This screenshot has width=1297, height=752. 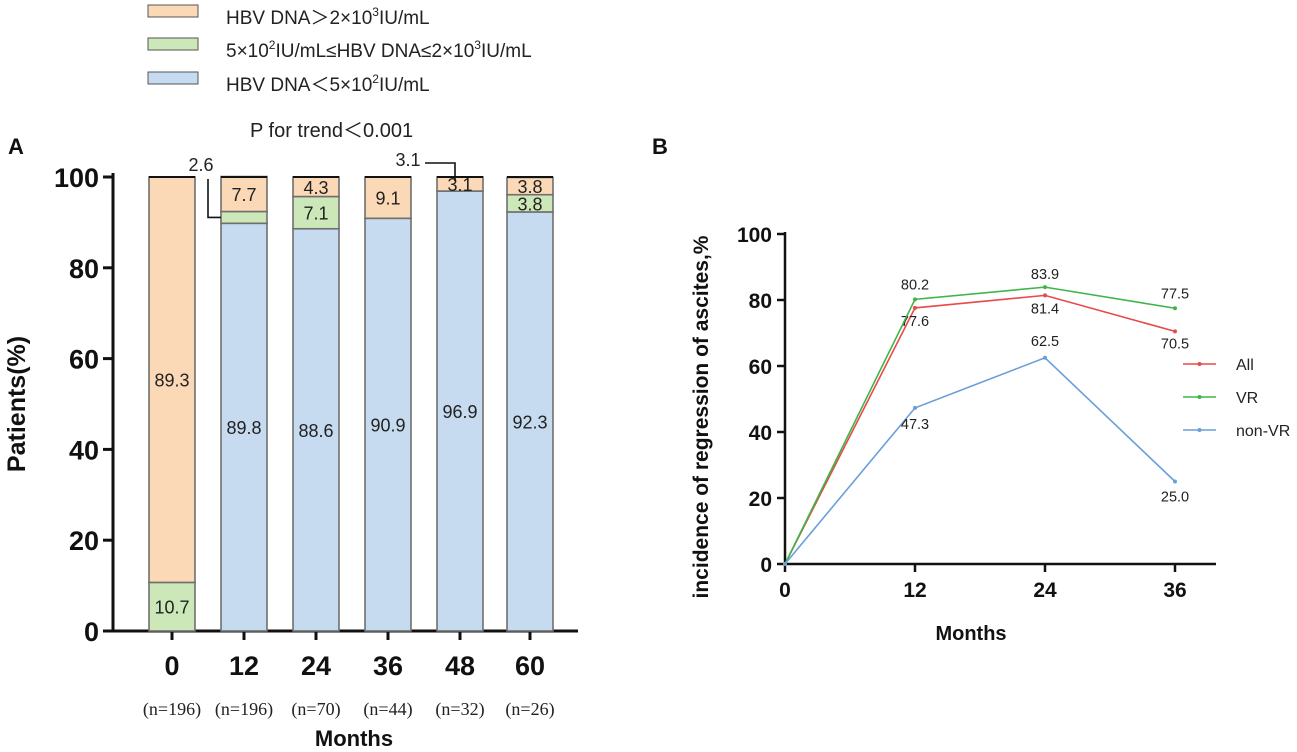 I want to click on bar-label: 7.1, so click(x=315, y=214).